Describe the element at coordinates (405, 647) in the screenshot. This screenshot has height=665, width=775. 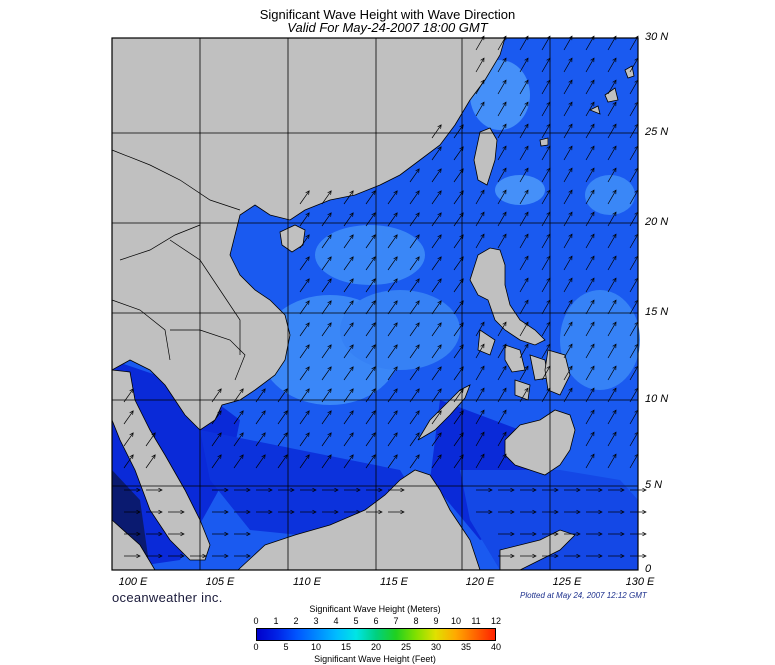
I see `legend-feet-tick: 25` at that location.